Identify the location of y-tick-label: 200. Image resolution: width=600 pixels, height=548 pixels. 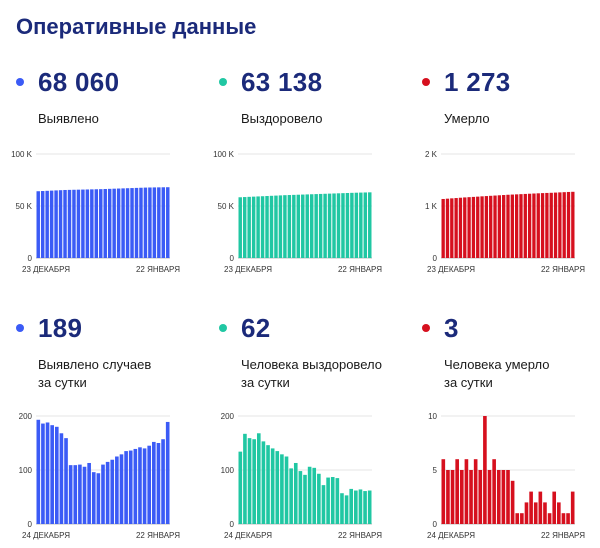
(26, 416).